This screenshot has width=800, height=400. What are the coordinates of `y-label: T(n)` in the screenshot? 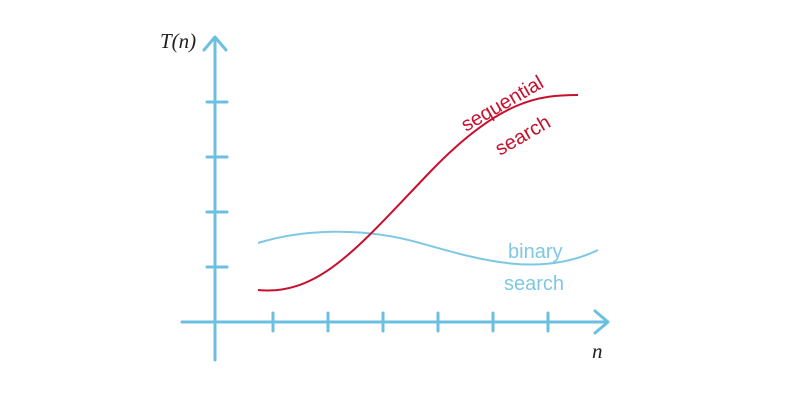 It's located at (178, 41).